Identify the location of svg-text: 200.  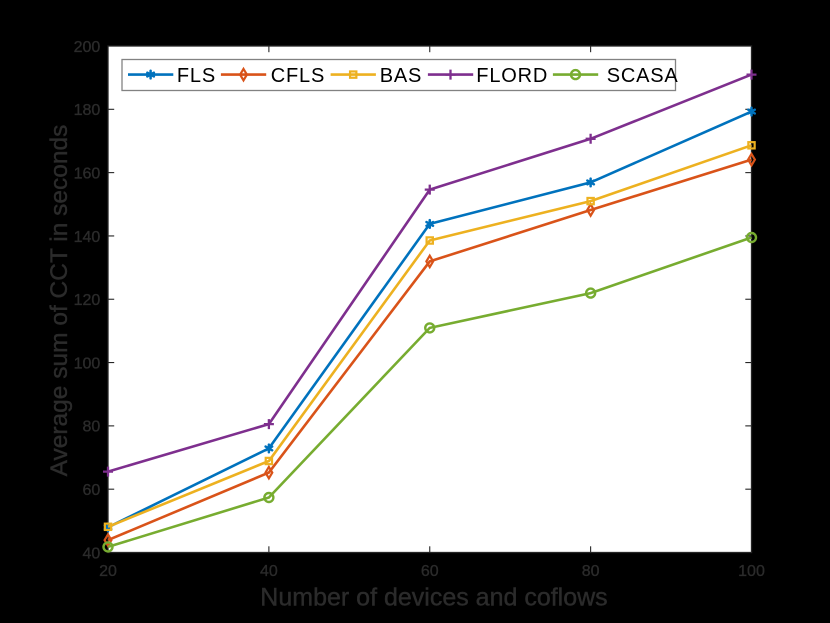
(87, 47).